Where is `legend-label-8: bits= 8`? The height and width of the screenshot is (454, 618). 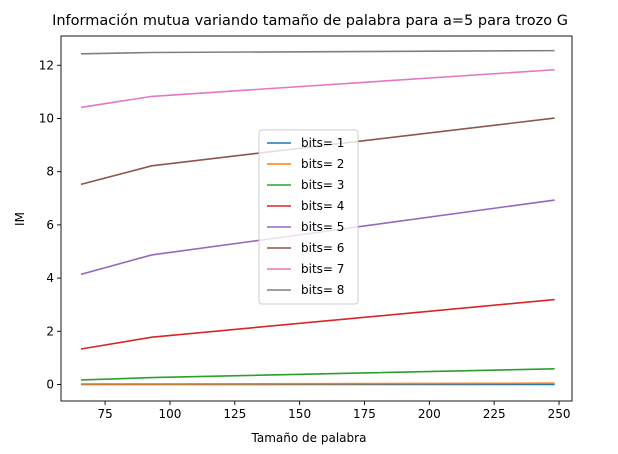 legend-label-8: bits= 8 is located at coordinates (322, 290).